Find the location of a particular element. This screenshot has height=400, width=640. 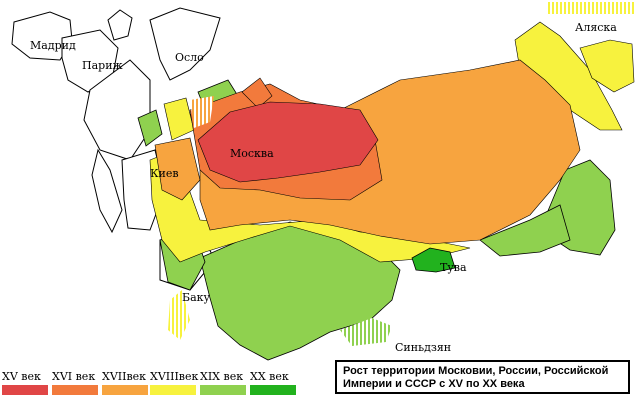

city-baku: Баку is located at coordinates (196, 297).